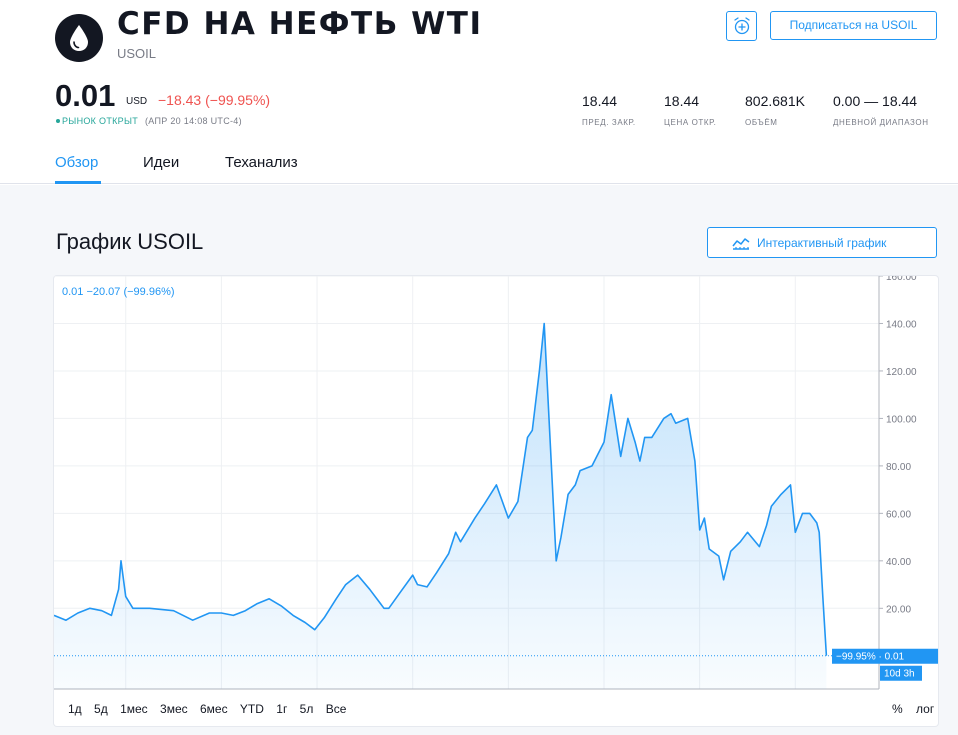 The image size is (958, 735). What do you see at coordinates (78, 182) in the screenshot?
I see `active-tab-indicator` at bounding box center [78, 182].